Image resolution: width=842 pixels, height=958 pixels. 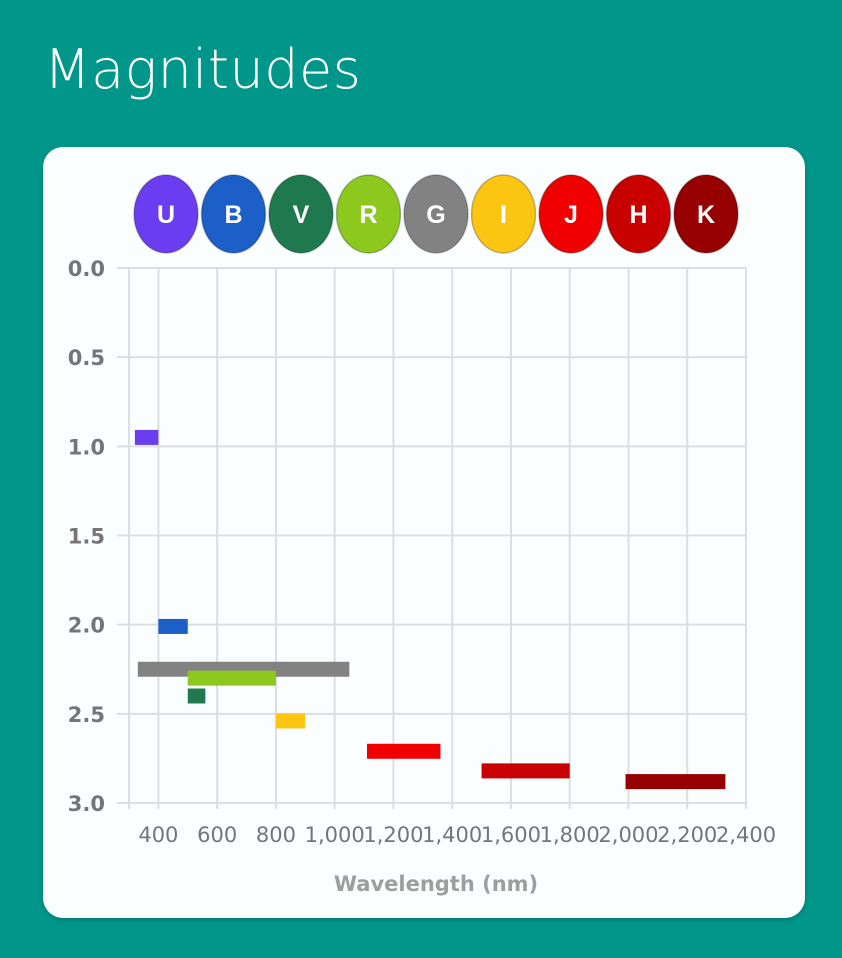 I want to click on legend-chip-label: I, so click(x=503, y=215).